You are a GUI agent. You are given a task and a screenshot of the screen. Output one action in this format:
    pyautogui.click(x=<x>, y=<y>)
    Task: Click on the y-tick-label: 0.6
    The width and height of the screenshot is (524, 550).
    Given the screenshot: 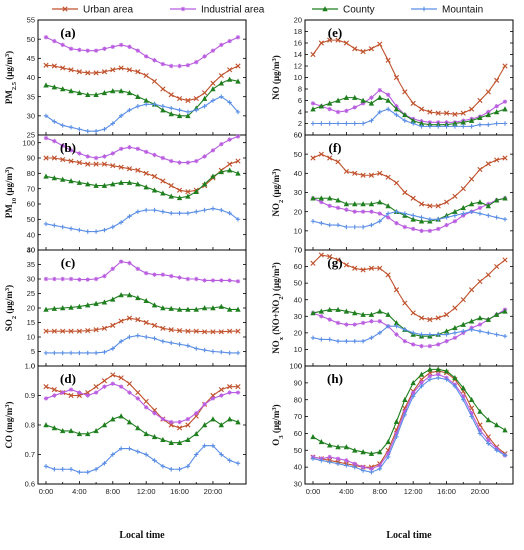 What is the action you would take?
    pyautogui.click(x=30, y=484)
    